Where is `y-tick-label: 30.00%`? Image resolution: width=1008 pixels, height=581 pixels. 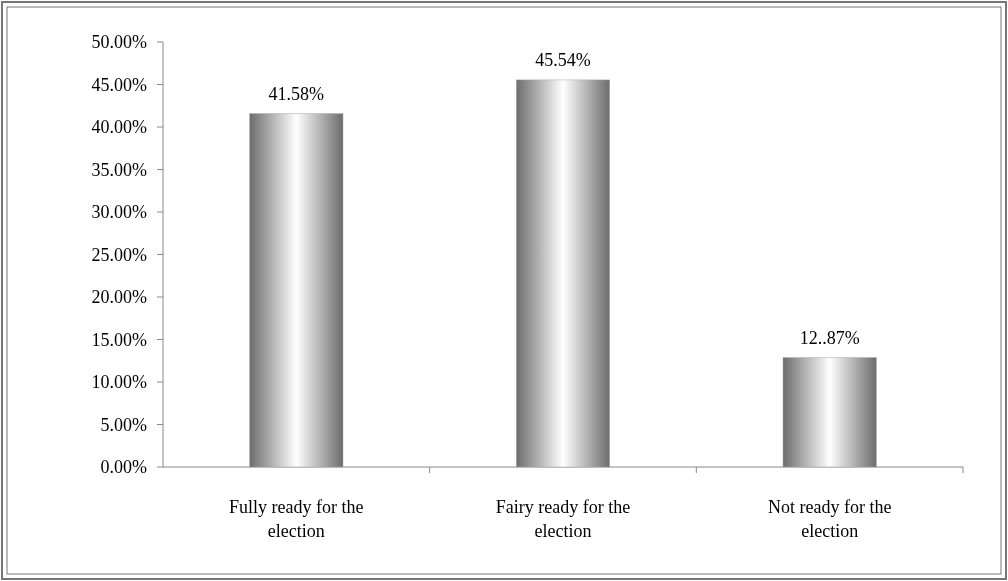 y-tick-label: 30.00% is located at coordinates (119, 212).